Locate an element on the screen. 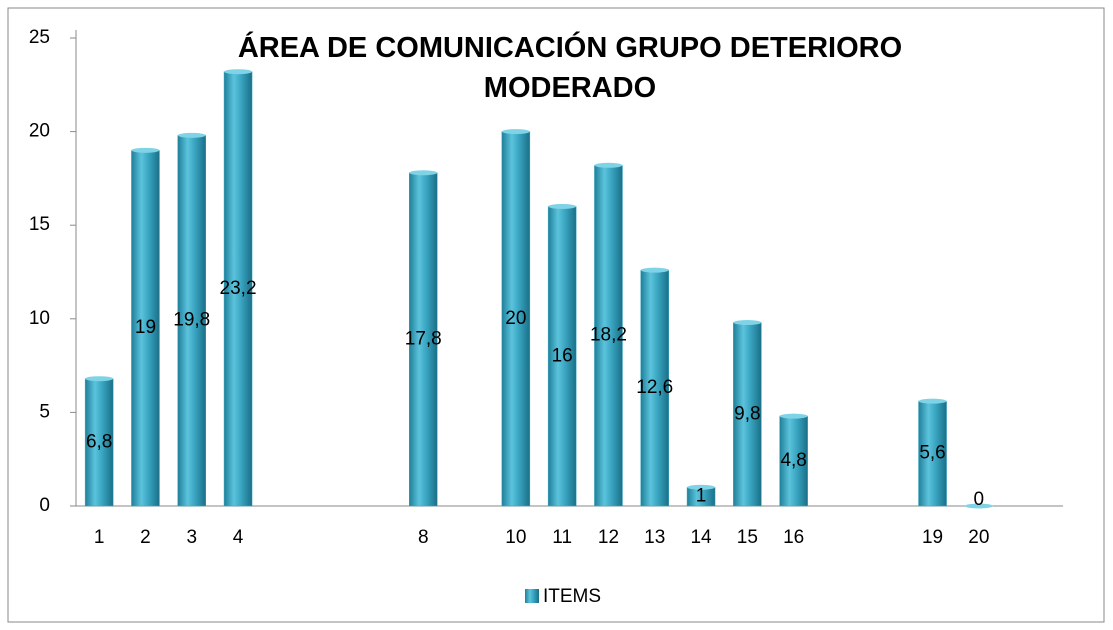 This screenshot has height=630, width=1113. data-label: 18,2 is located at coordinates (608, 335).